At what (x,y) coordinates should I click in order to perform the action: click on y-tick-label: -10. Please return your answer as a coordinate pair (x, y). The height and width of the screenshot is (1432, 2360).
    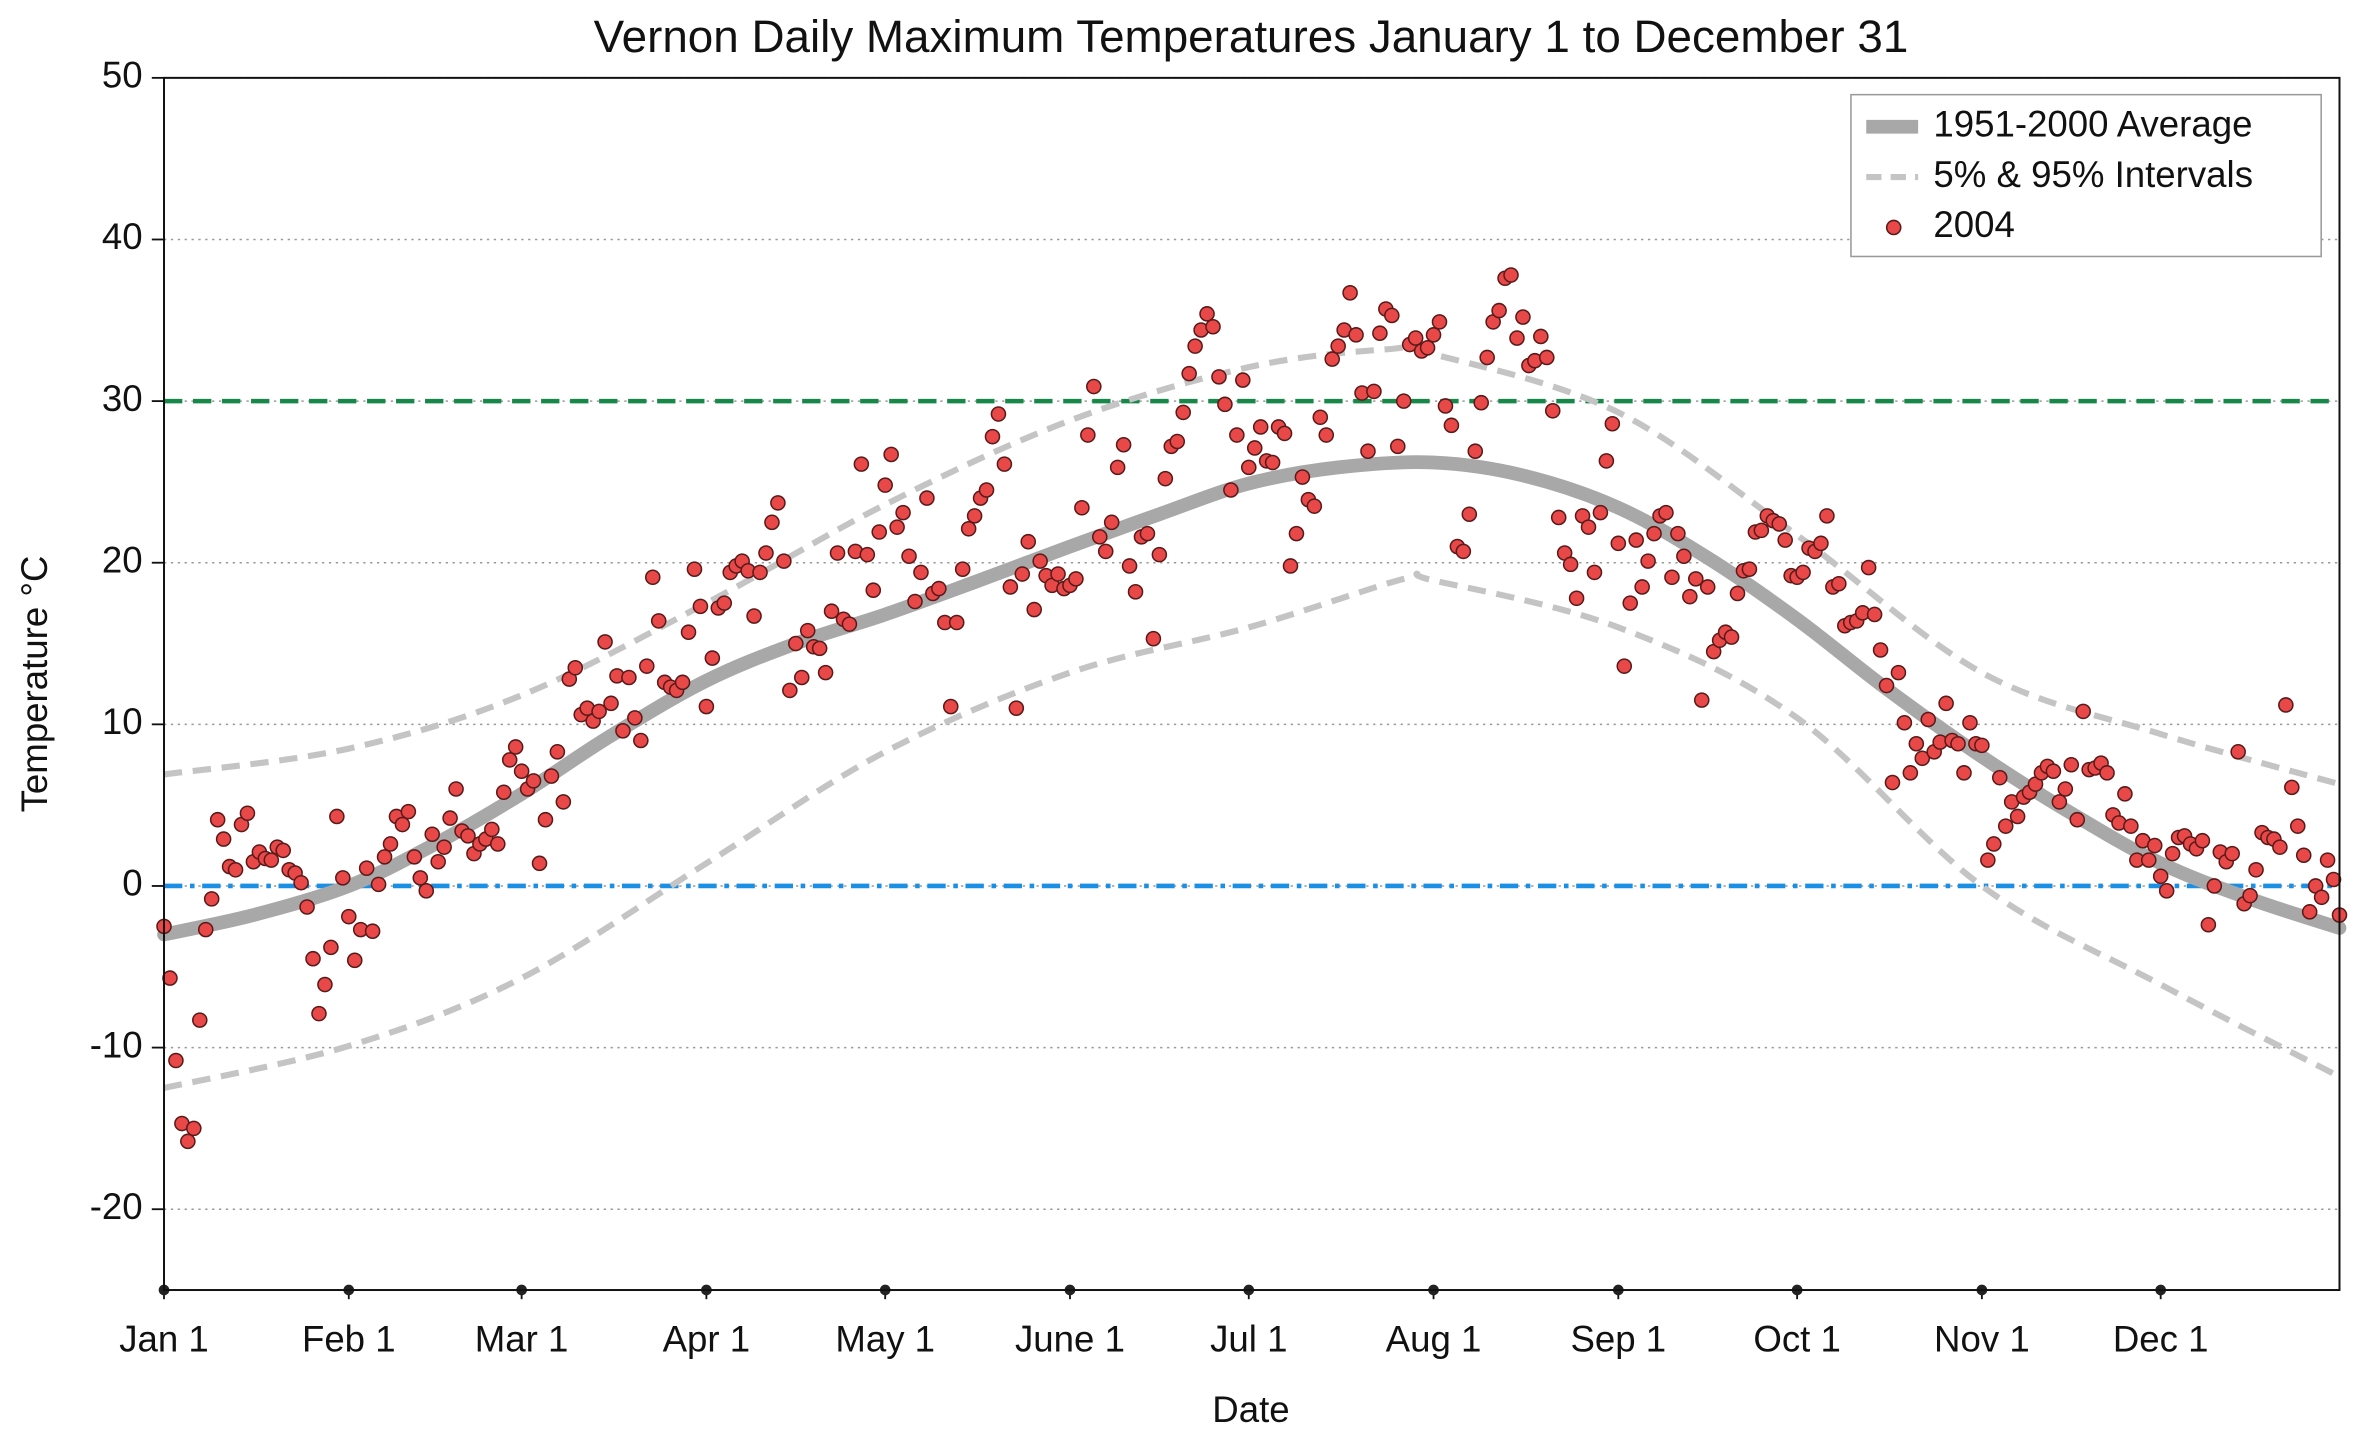
    Looking at the image, I should click on (116, 1044).